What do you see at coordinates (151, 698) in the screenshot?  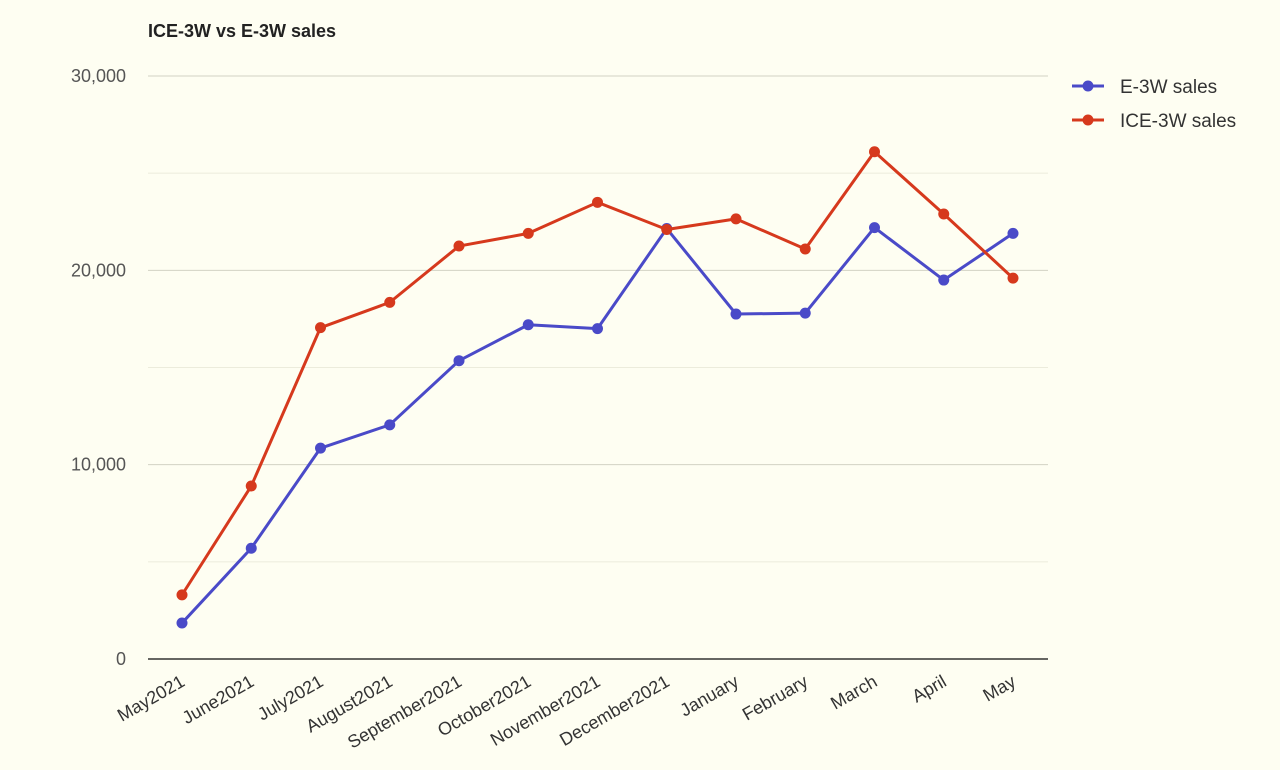 I see `x-tick-label: May2021` at bounding box center [151, 698].